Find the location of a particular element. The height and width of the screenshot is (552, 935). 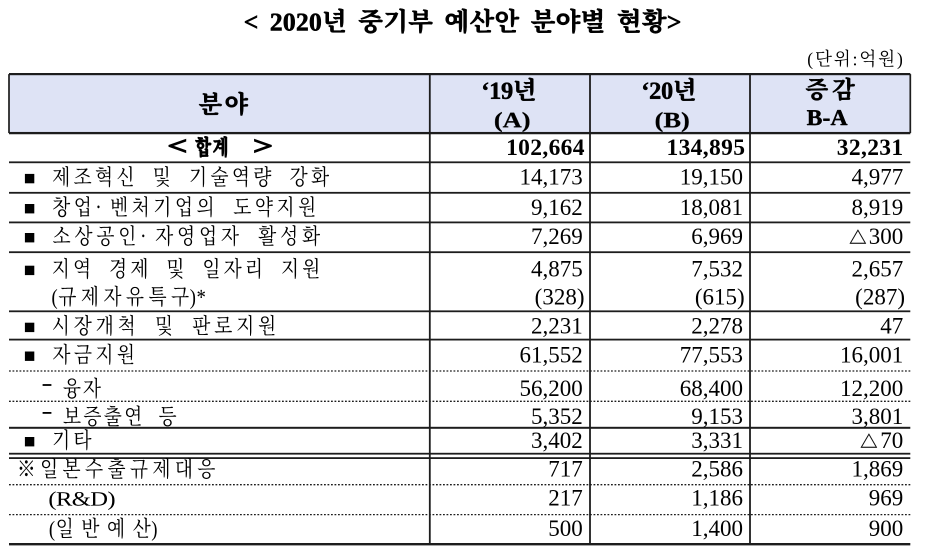

svg-text: 6,969 is located at coordinates (717, 236).